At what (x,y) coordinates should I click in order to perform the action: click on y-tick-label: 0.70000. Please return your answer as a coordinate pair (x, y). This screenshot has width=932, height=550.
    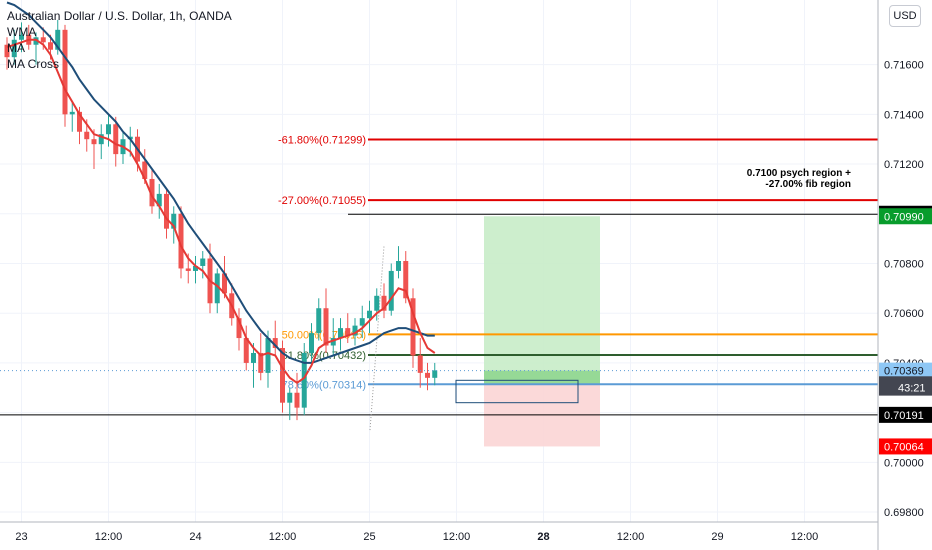
    Looking at the image, I should click on (904, 463).